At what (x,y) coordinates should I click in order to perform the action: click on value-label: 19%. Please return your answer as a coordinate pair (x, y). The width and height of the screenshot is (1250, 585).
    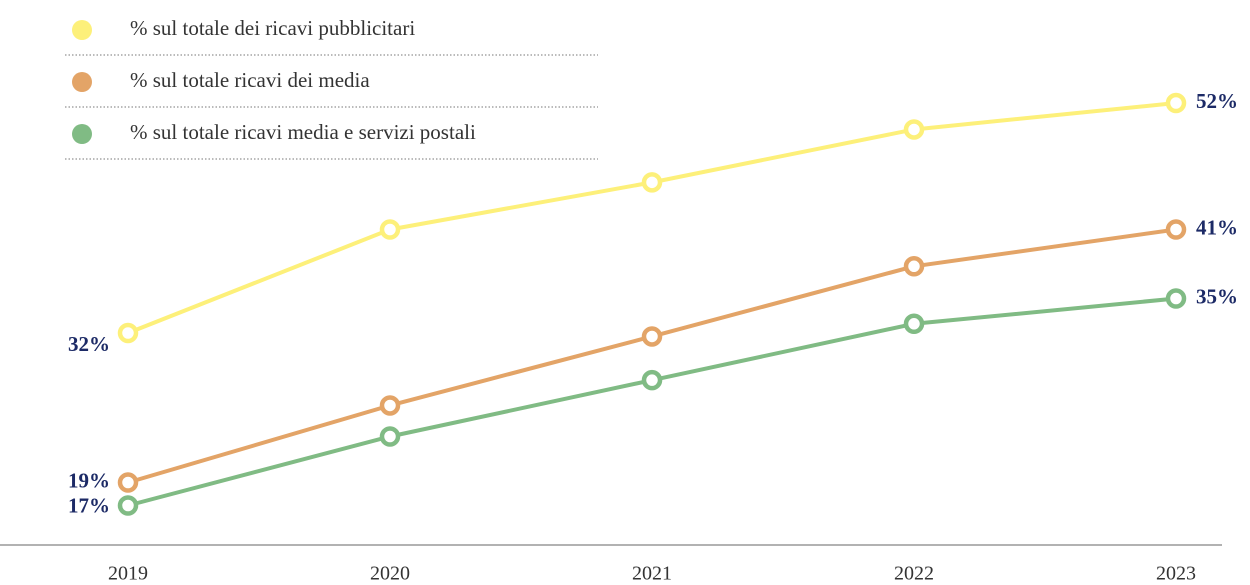
    Looking at the image, I should click on (89, 480).